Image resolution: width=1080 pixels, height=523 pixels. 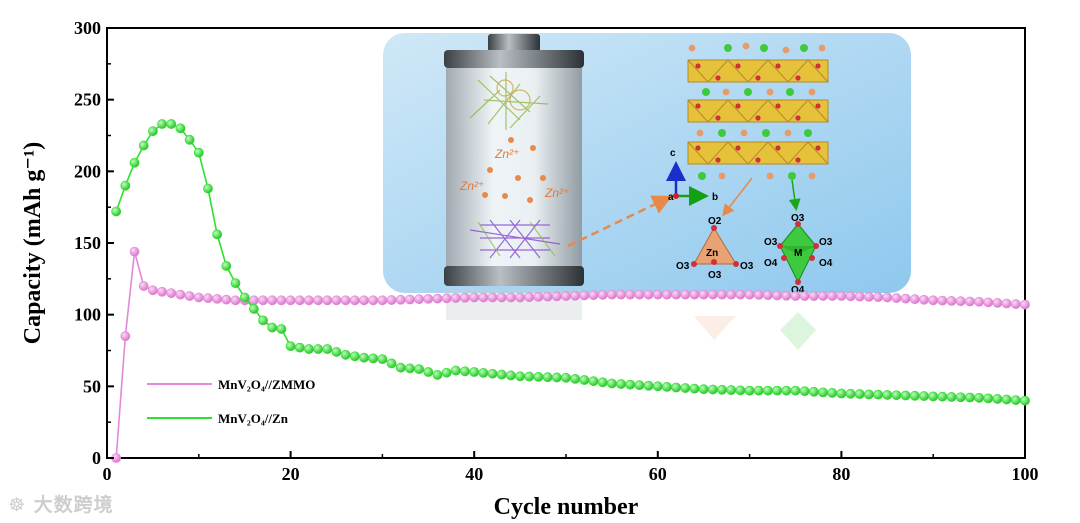 I want to click on zn-site-arrow, so click(x=737, y=197).